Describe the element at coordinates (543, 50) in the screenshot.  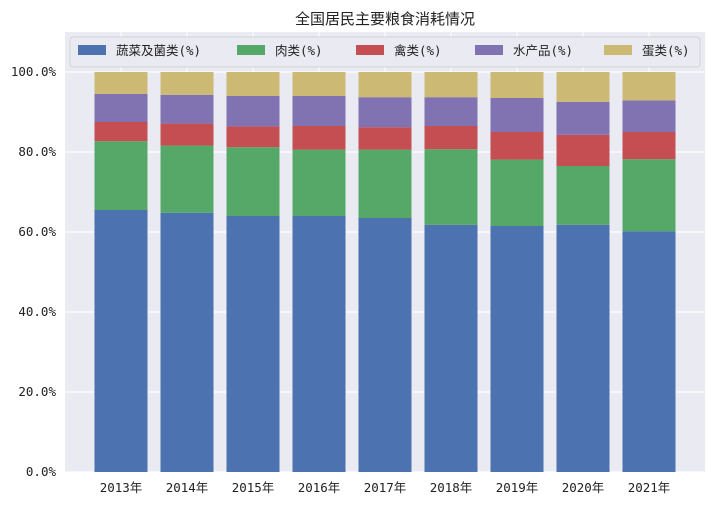
I see `legend-label: 水产品(%)` at that location.